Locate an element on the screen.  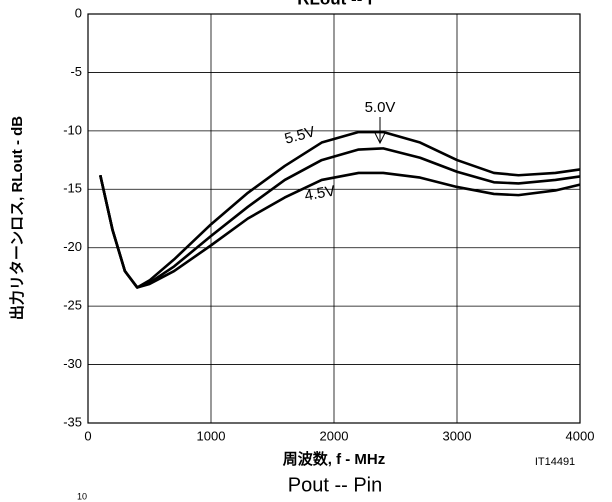
next-chart-tick: 10 is located at coordinates (82, 496).